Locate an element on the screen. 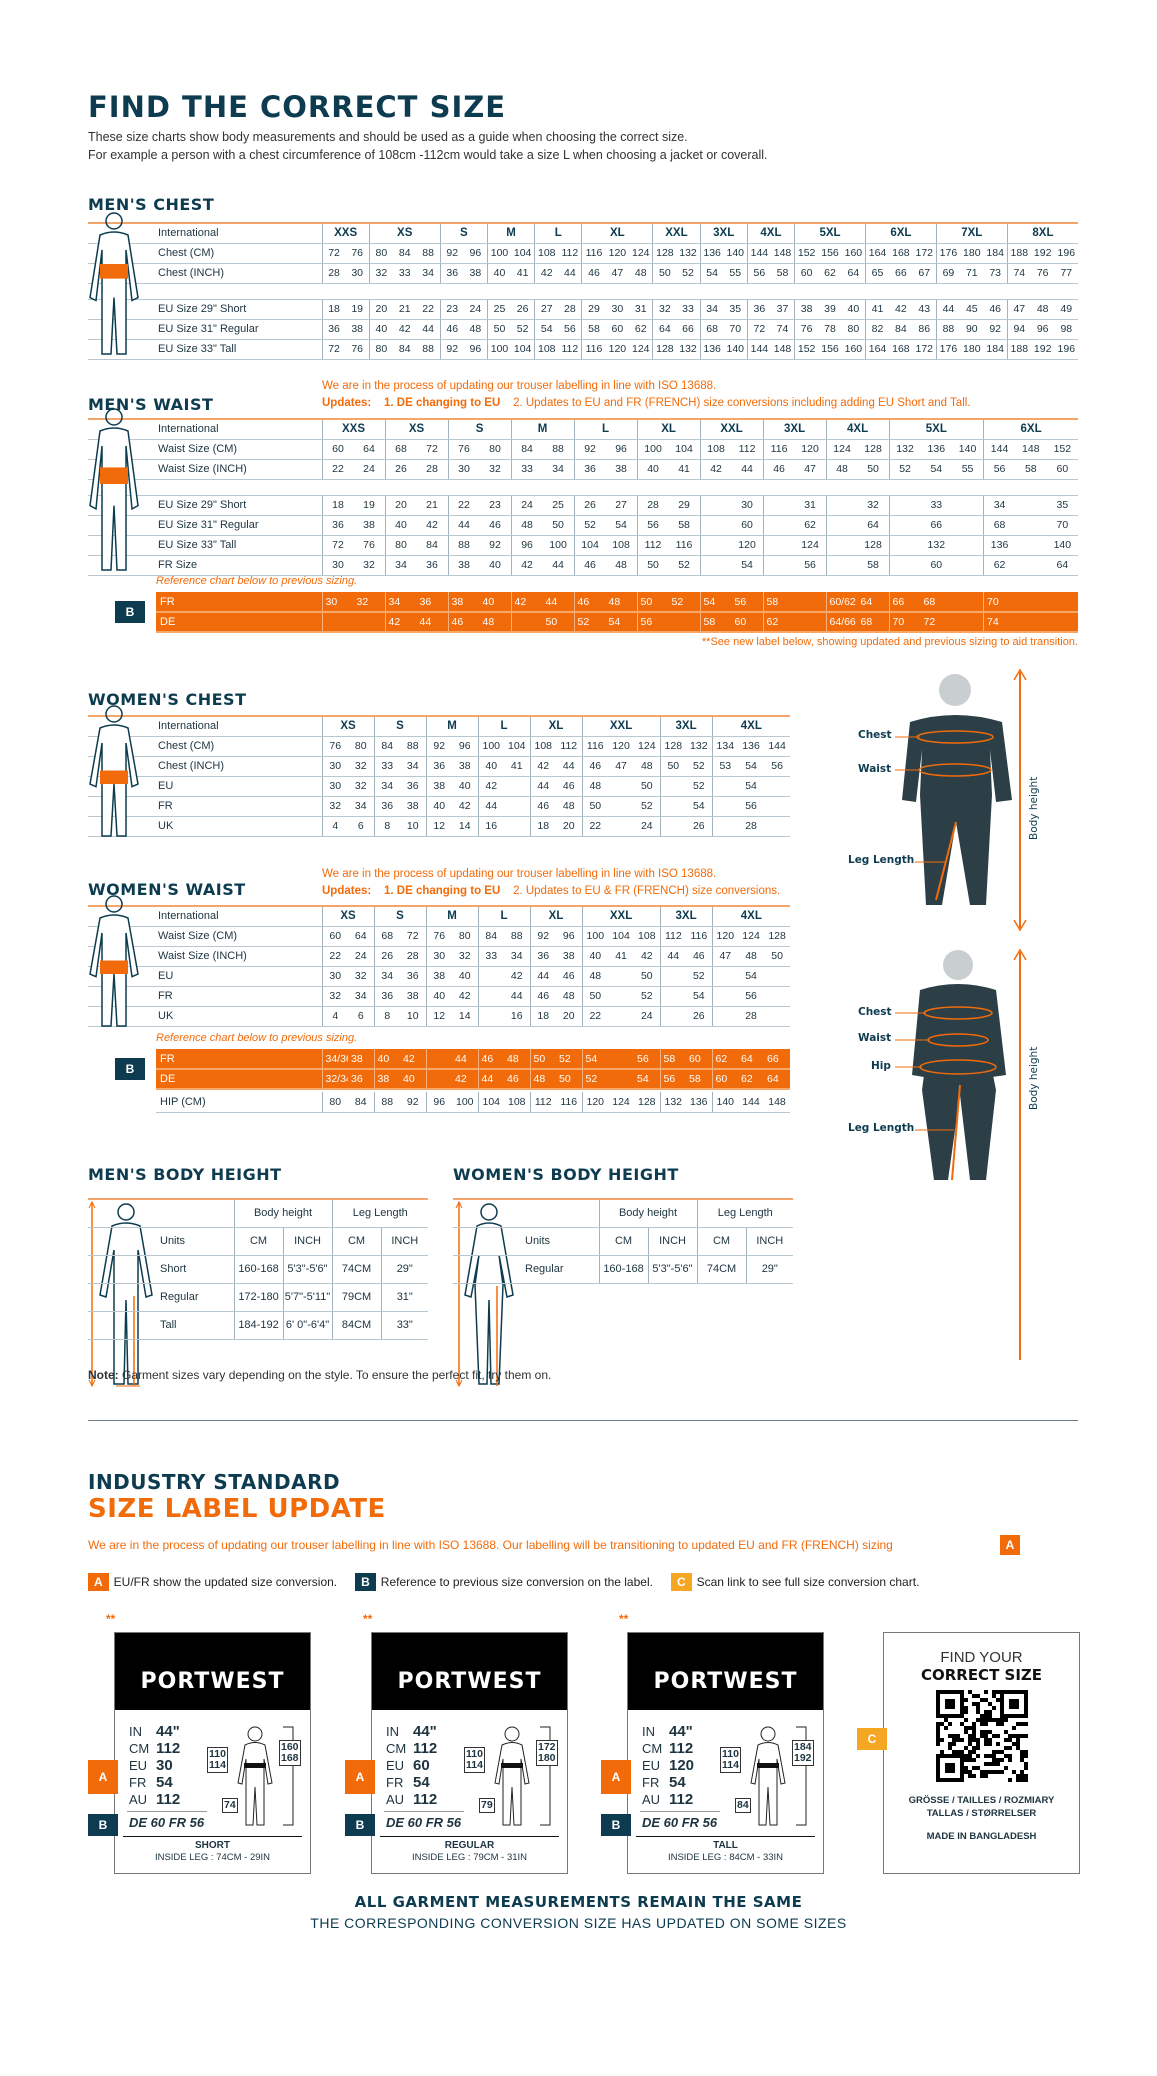 Image resolution: width=1157 pixels, height=2076 pixels. size-cell: 192 is located at coordinates (1042, 349).